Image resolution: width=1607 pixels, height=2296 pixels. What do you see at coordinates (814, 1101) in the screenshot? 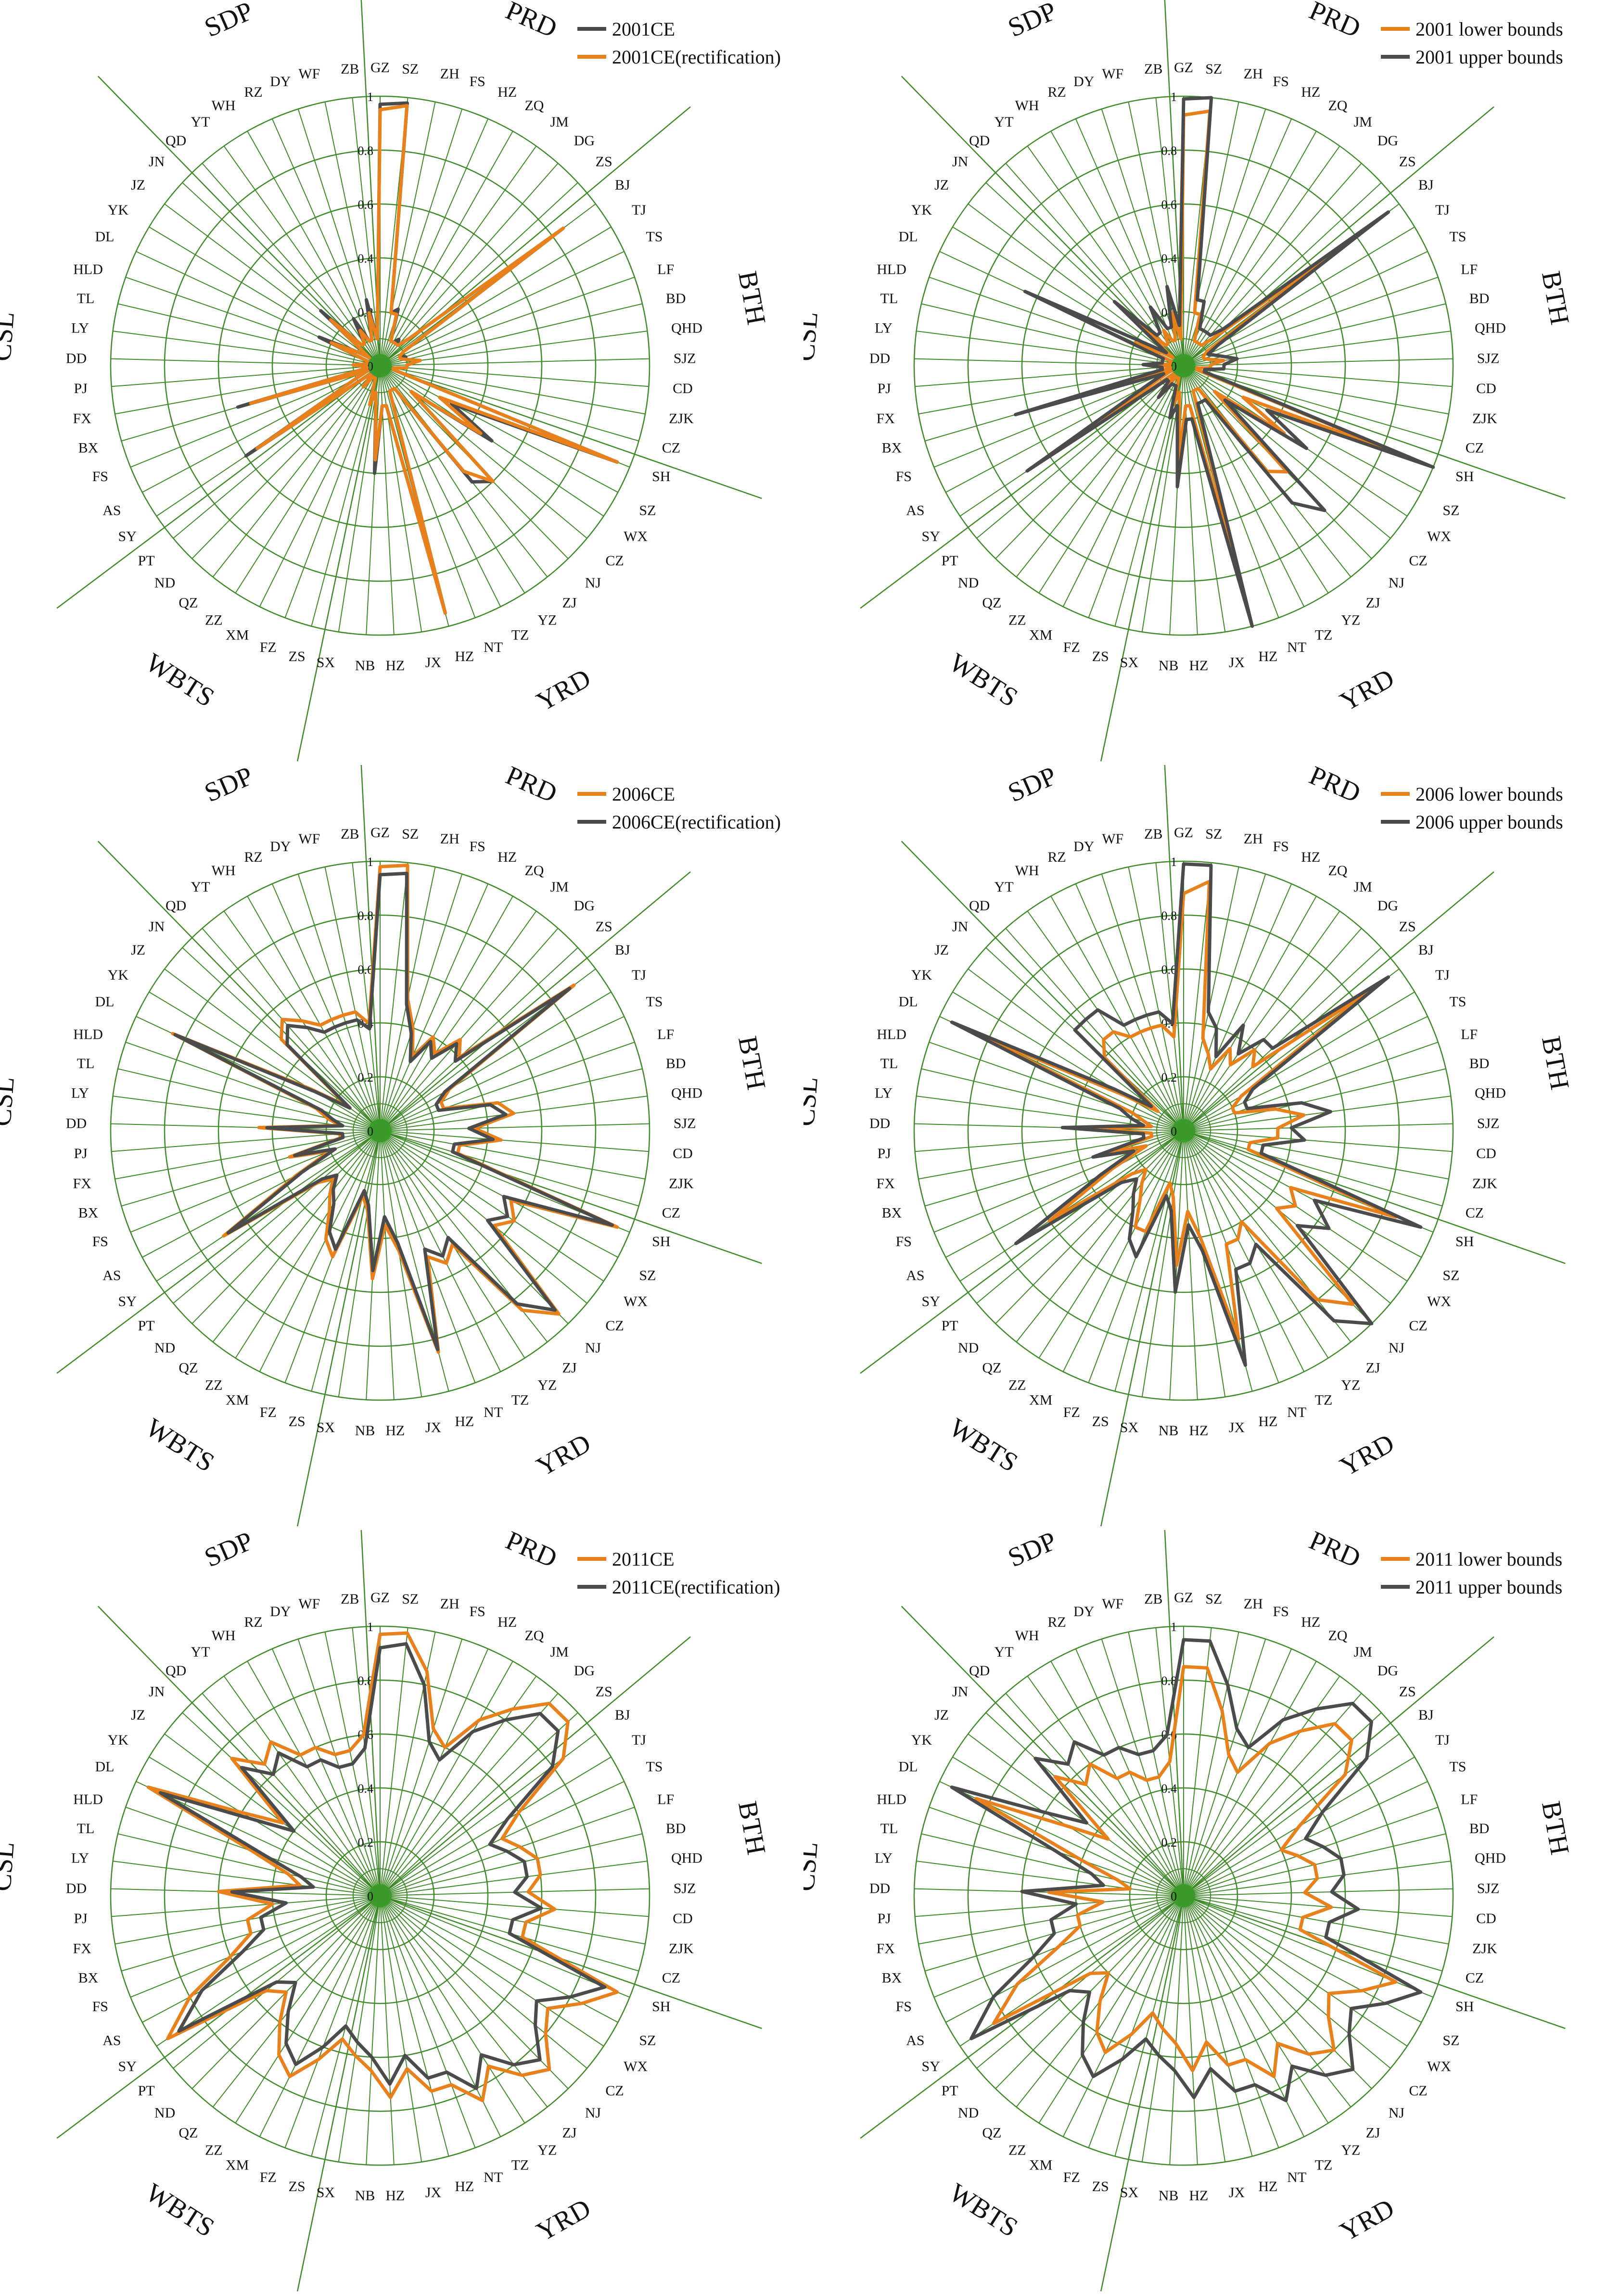
I see `region-label: CSL` at bounding box center [814, 1101].